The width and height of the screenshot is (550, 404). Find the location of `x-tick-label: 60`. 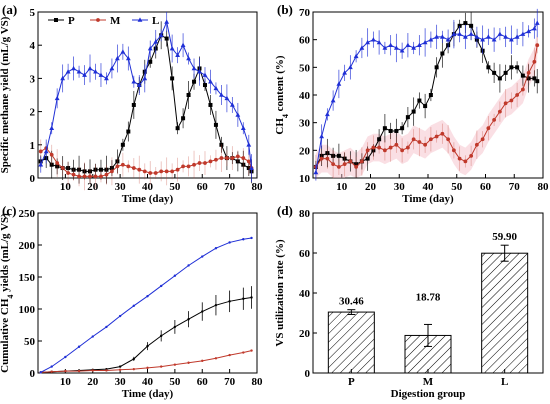

x-tick-label: 60 is located at coordinates (203, 382).